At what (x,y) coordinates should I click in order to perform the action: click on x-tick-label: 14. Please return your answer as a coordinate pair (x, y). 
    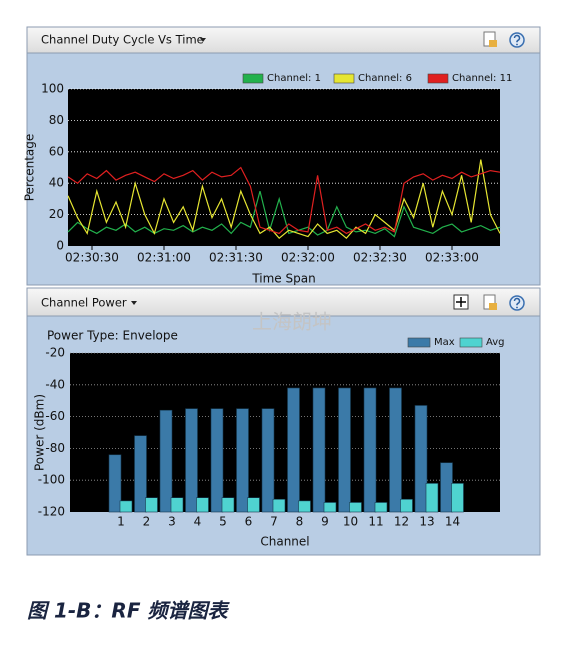
    Looking at the image, I should click on (452, 522).